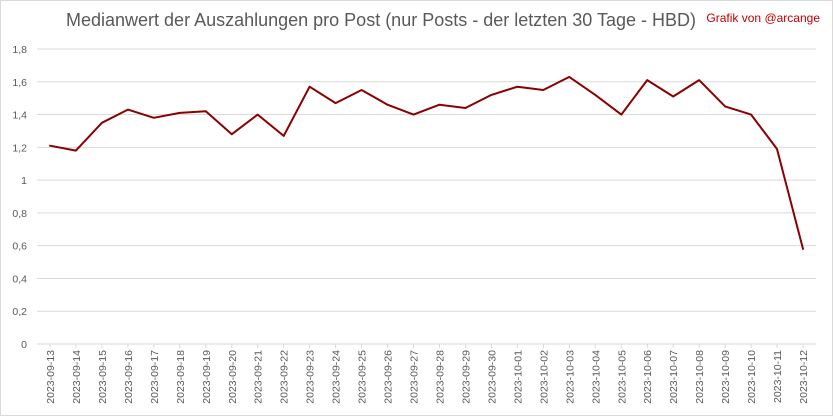 This screenshot has width=833, height=416. What do you see at coordinates (804, 377) in the screenshot?
I see `x-tick-label: 2023-10-12` at bounding box center [804, 377].